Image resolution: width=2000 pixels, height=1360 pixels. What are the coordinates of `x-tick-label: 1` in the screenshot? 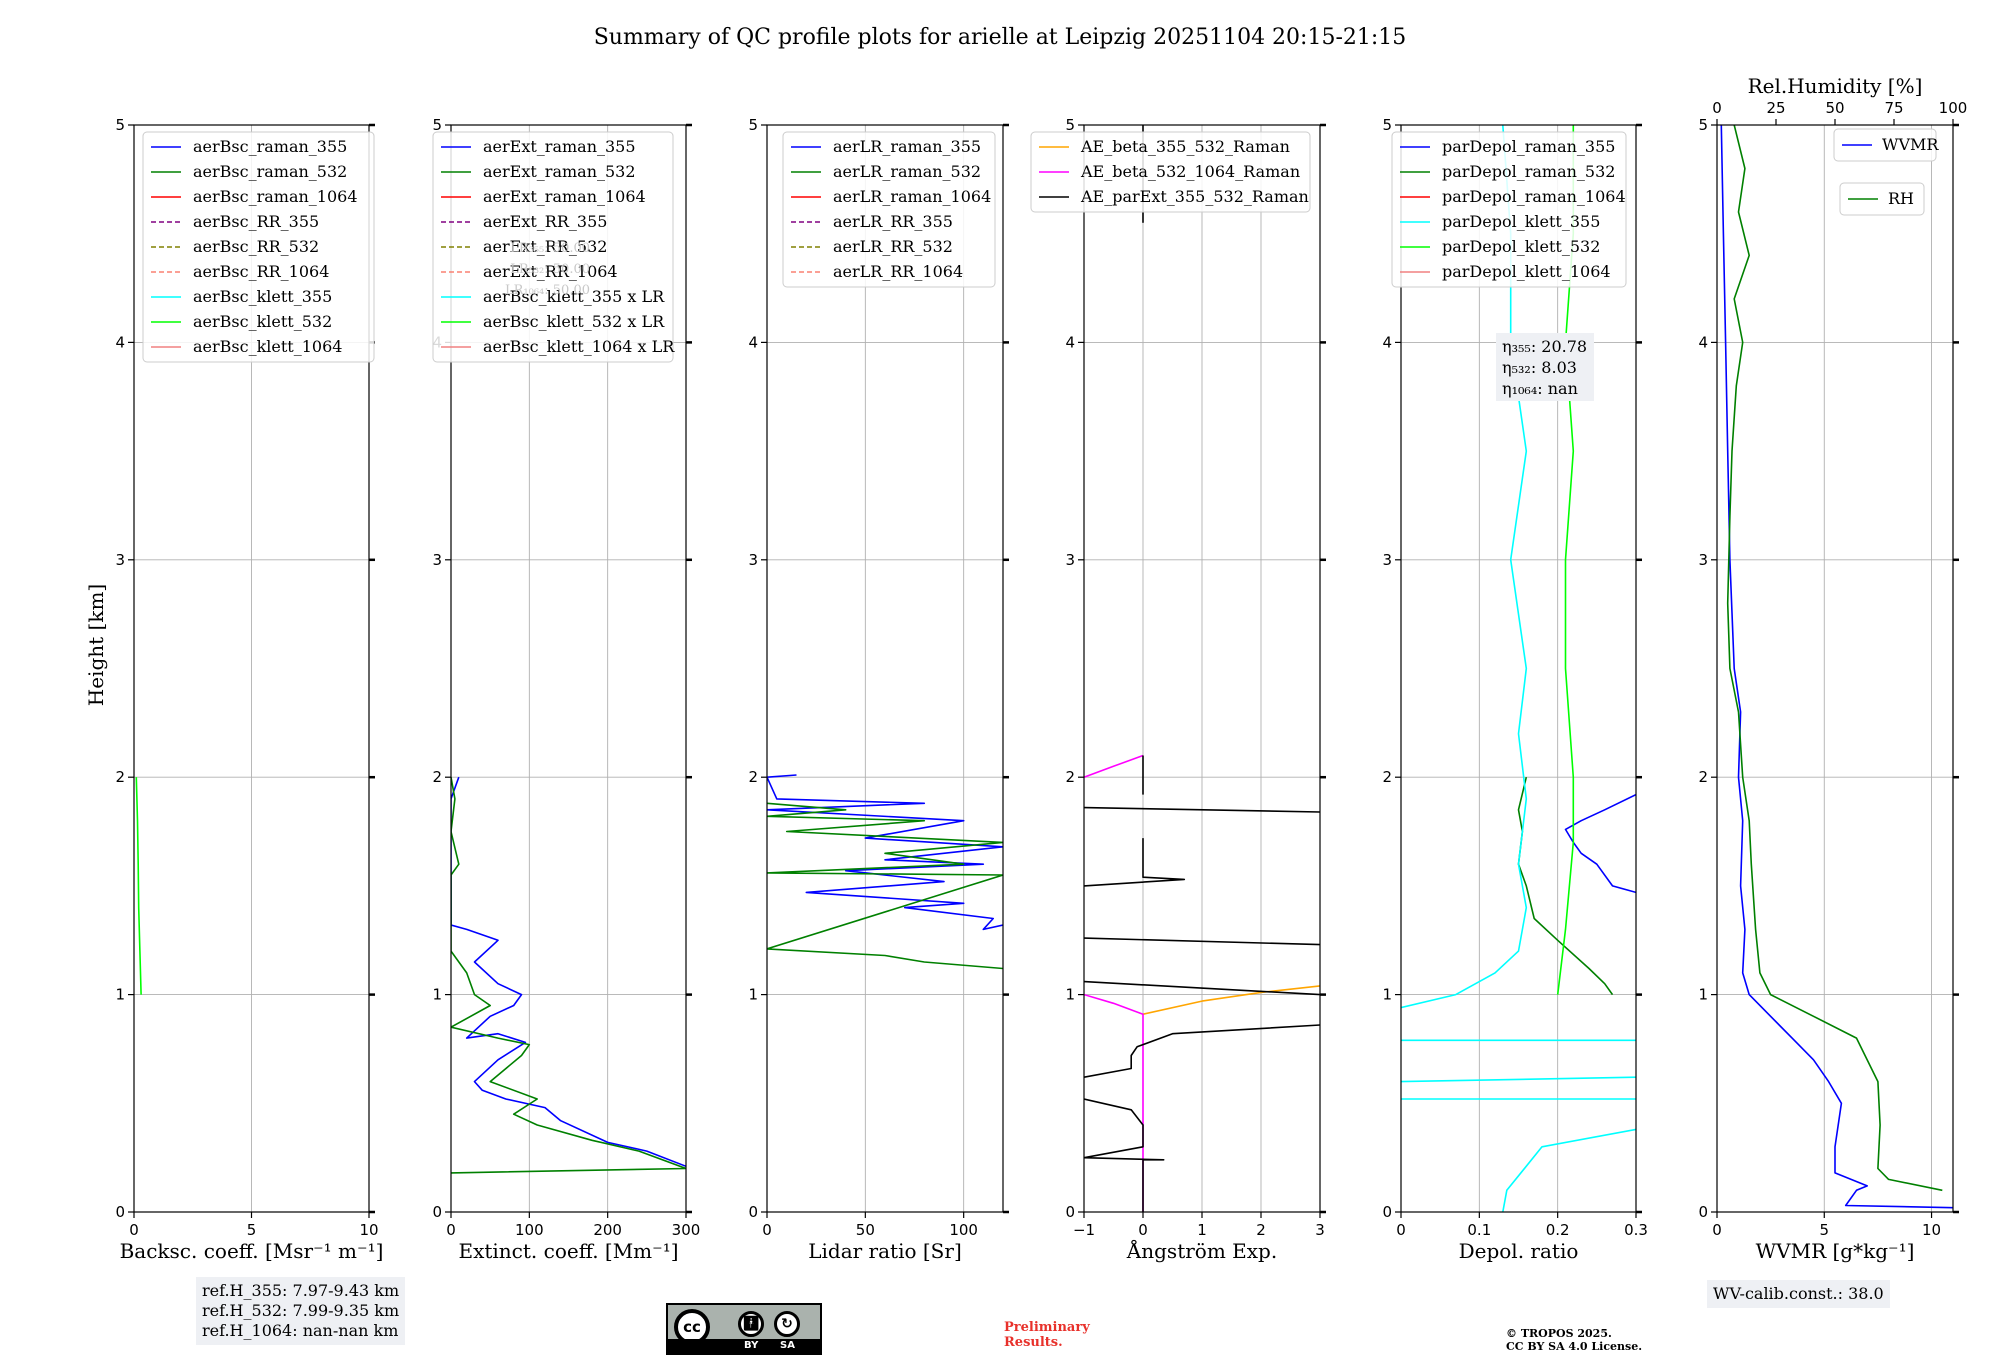 It's located at (1202, 1230).